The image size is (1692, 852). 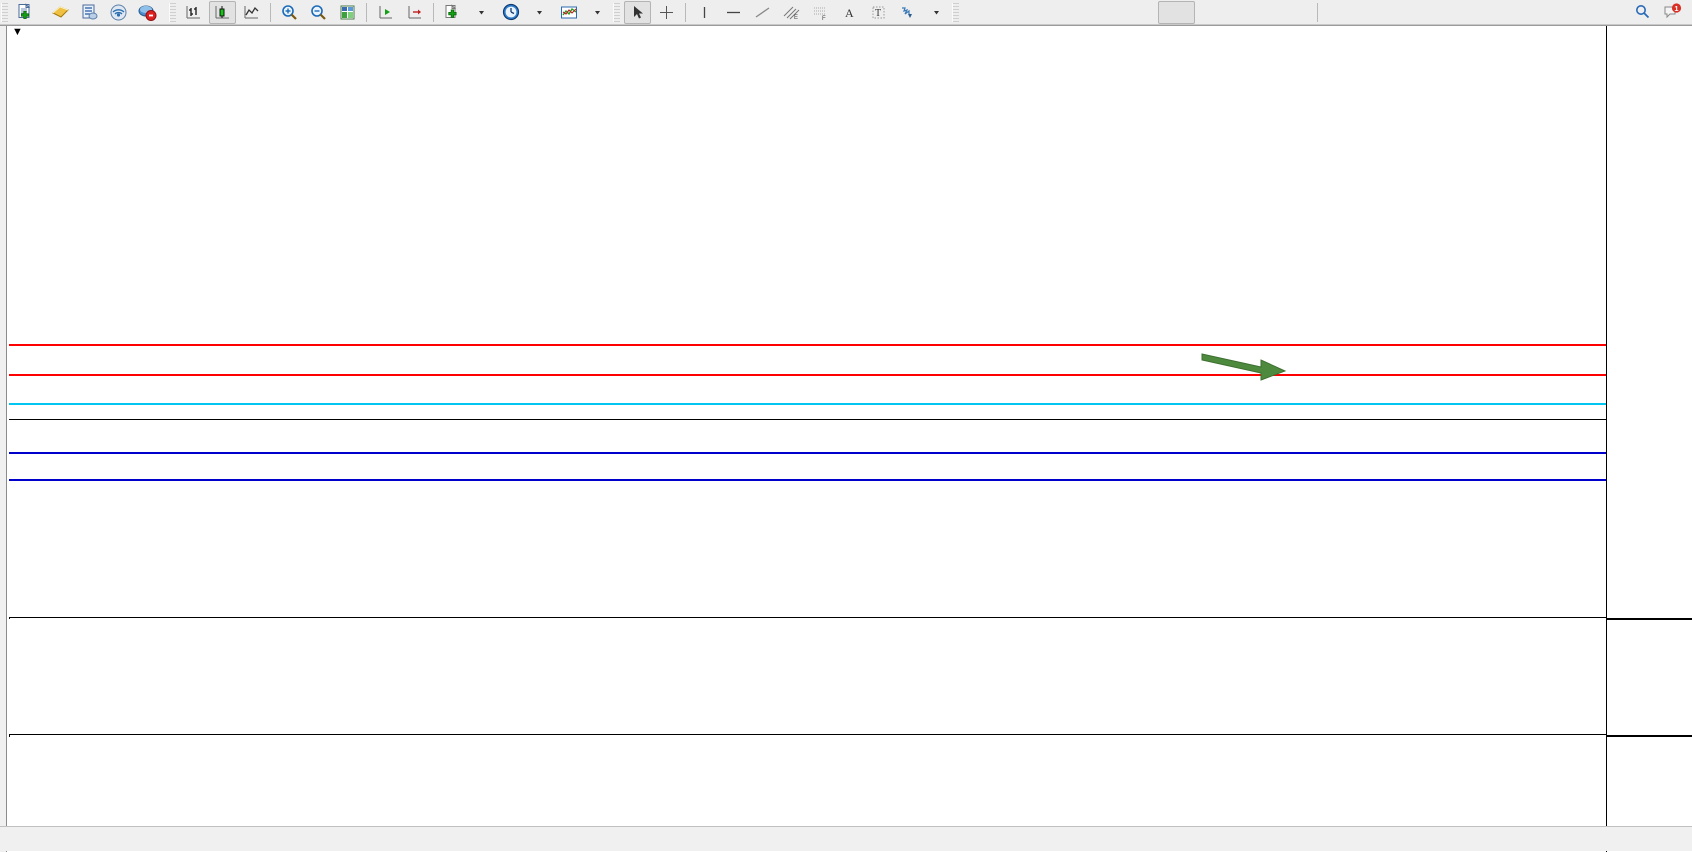 What do you see at coordinates (846, 838) in the screenshot?
I see `status-bar` at bounding box center [846, 838].